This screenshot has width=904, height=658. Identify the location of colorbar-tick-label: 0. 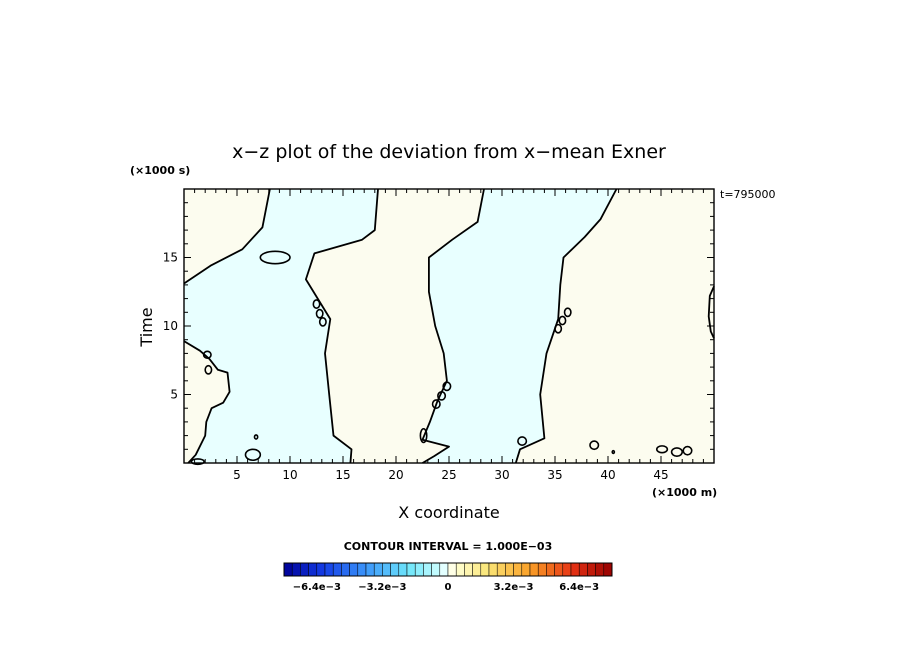
(448, 587).